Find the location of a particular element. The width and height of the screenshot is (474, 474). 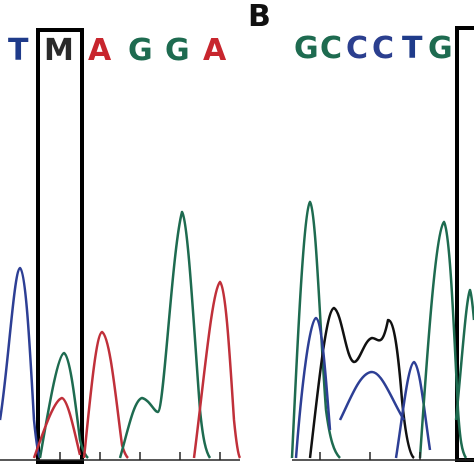

panel-b-base-4: C is located at coordinates (383, 48).